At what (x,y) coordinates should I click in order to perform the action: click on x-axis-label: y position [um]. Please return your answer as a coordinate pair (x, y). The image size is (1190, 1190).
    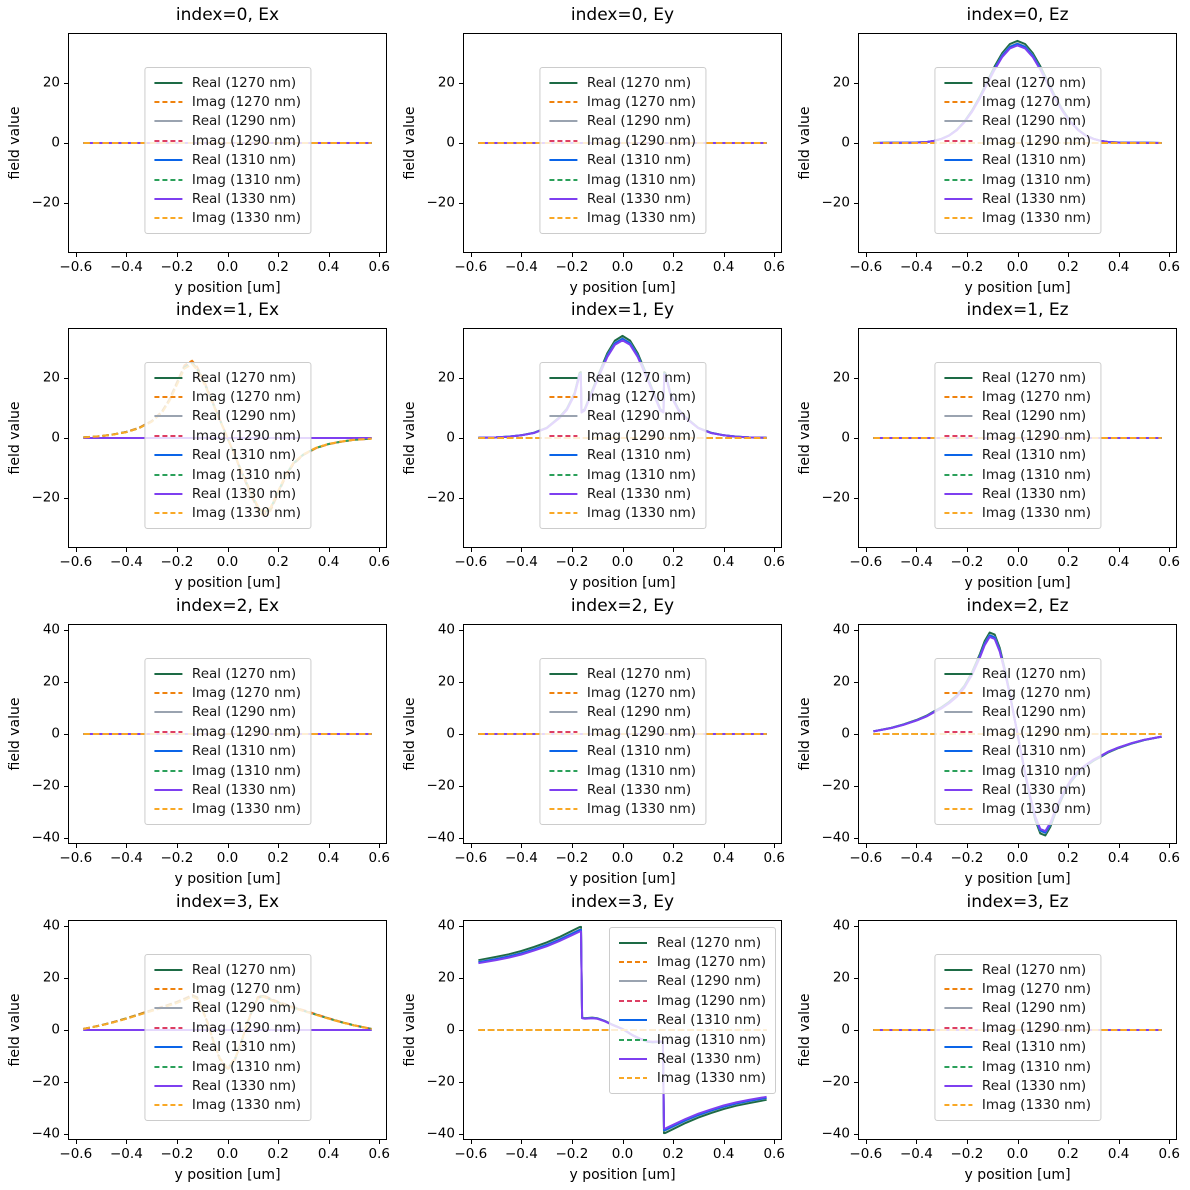
    Looking at the image, I should click on (227, 1175).